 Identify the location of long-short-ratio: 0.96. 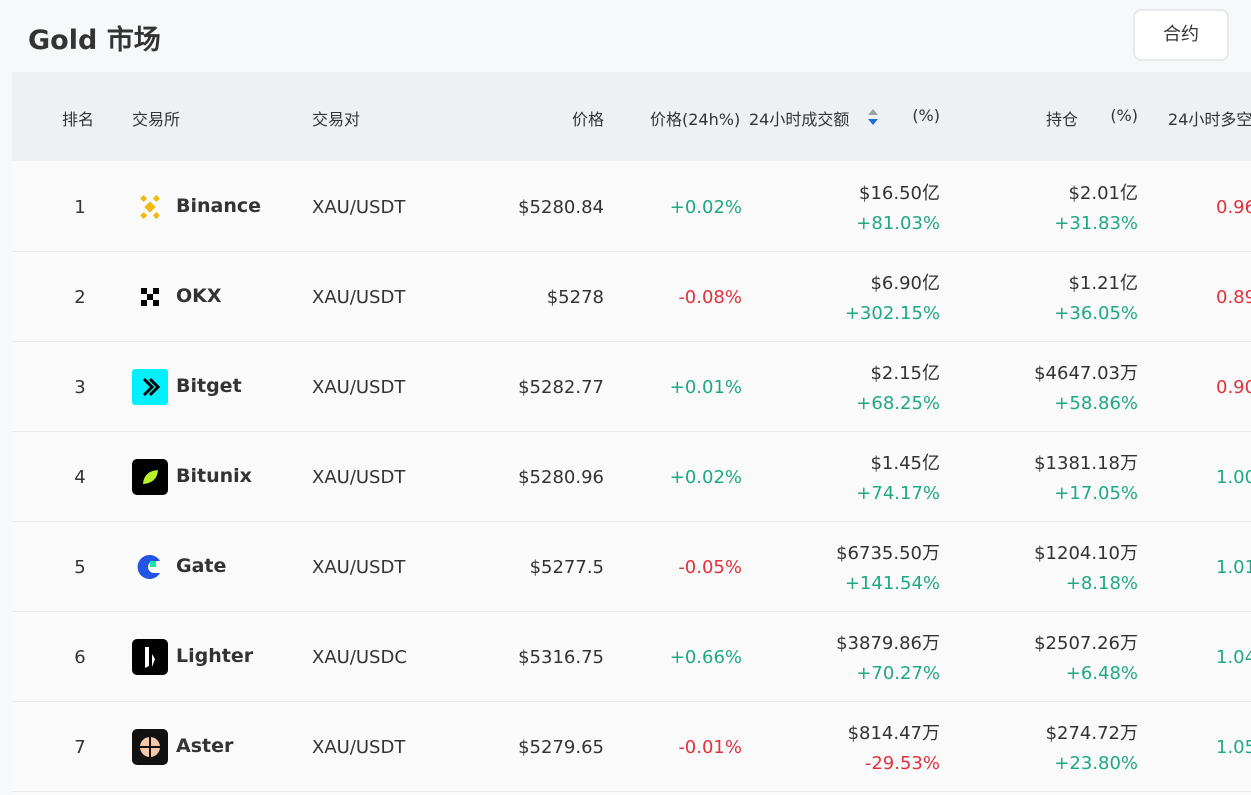
(1233, 207).